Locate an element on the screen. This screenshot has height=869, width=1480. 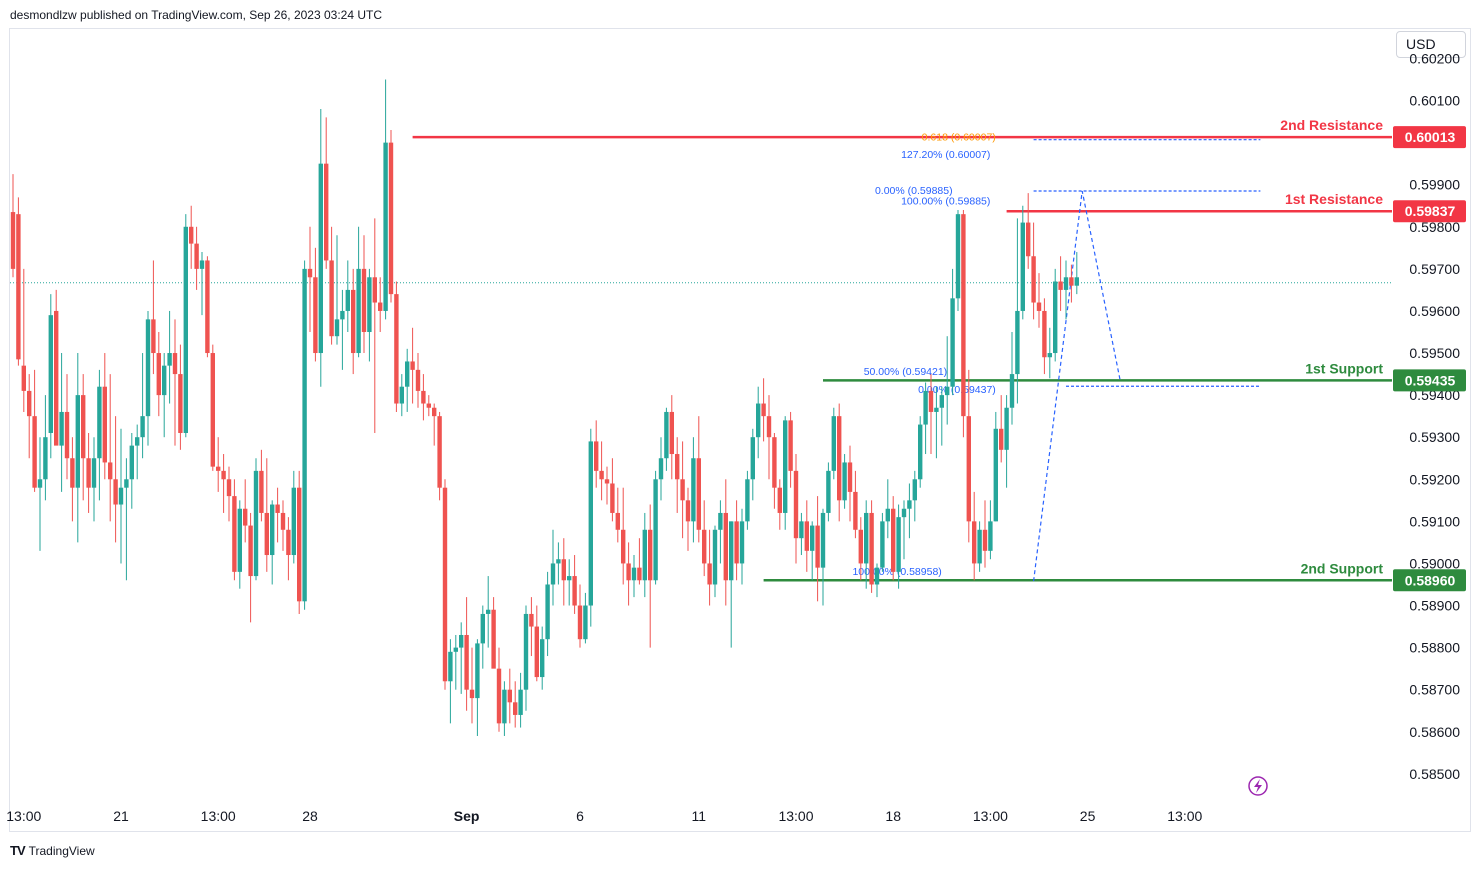
currency-button: USD is located at coordinates (1431, 44).